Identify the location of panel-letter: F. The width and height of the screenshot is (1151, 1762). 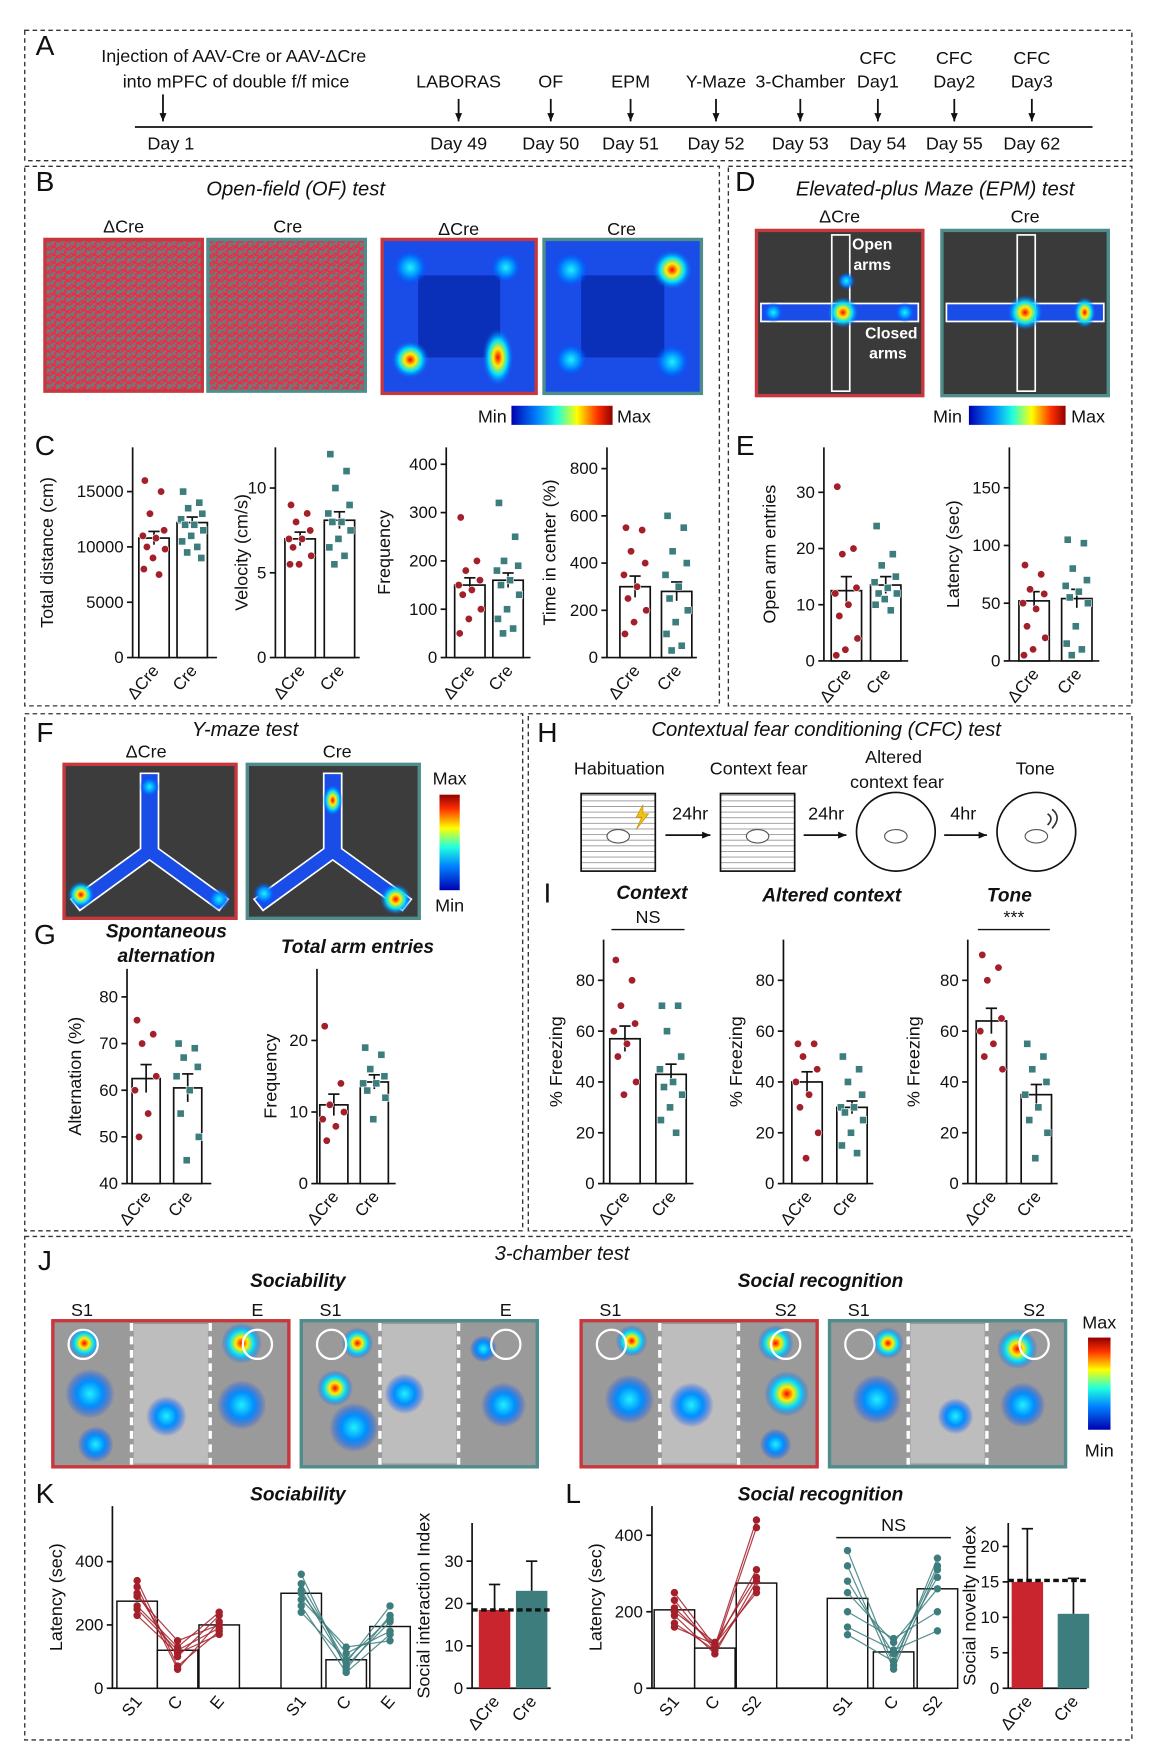
(44, 732).